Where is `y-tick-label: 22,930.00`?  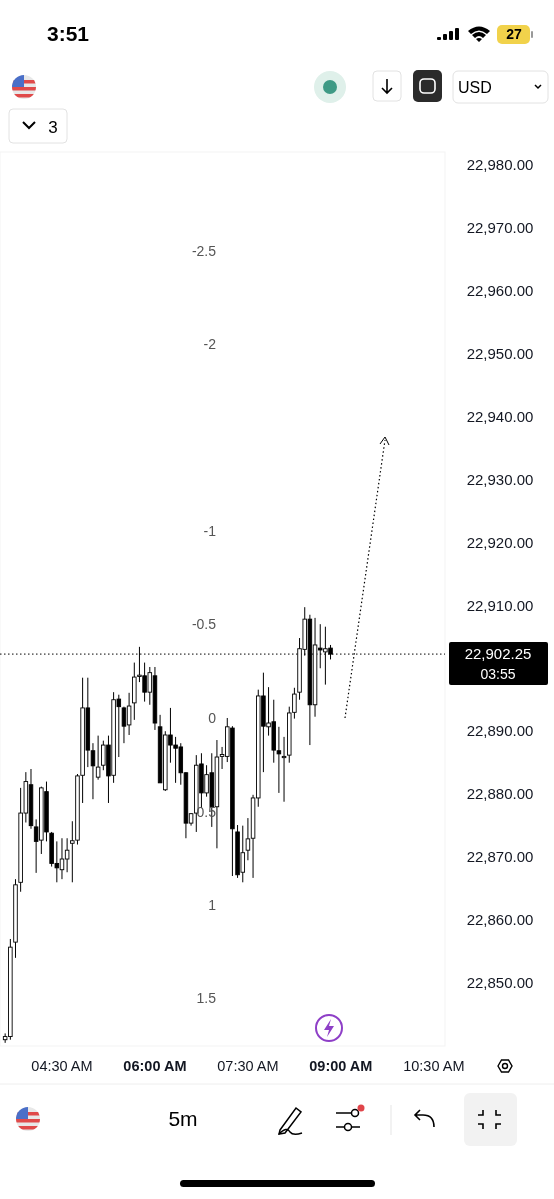
y-tick-label: 22,930.00 is located at coordinates (500, 479).